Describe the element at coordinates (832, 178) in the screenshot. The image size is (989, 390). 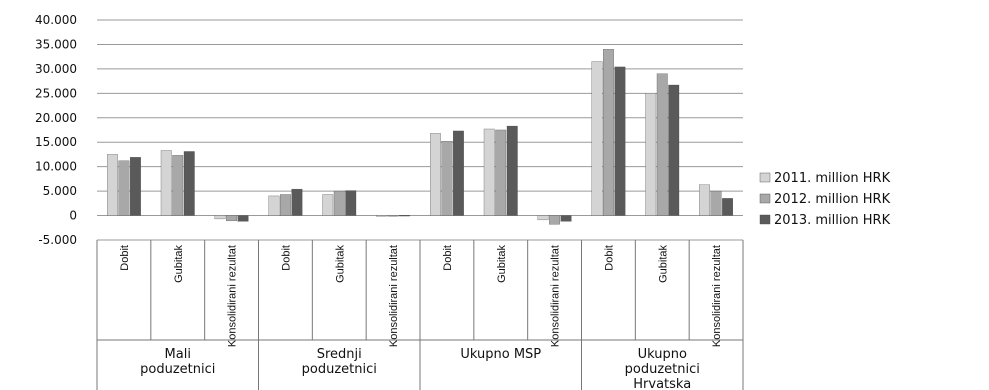
I see `legend-label: 2011. million HRK` at that location.